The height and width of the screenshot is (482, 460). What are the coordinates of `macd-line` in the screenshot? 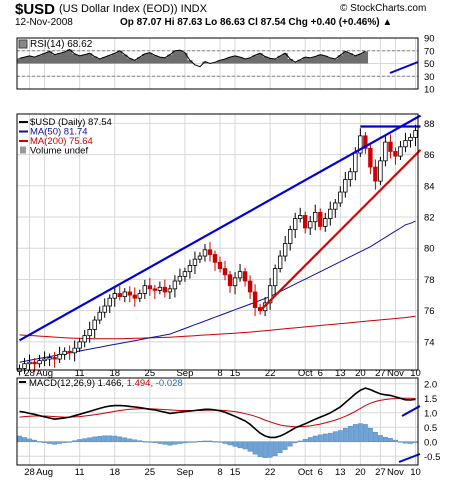 It's located at (217, 413).